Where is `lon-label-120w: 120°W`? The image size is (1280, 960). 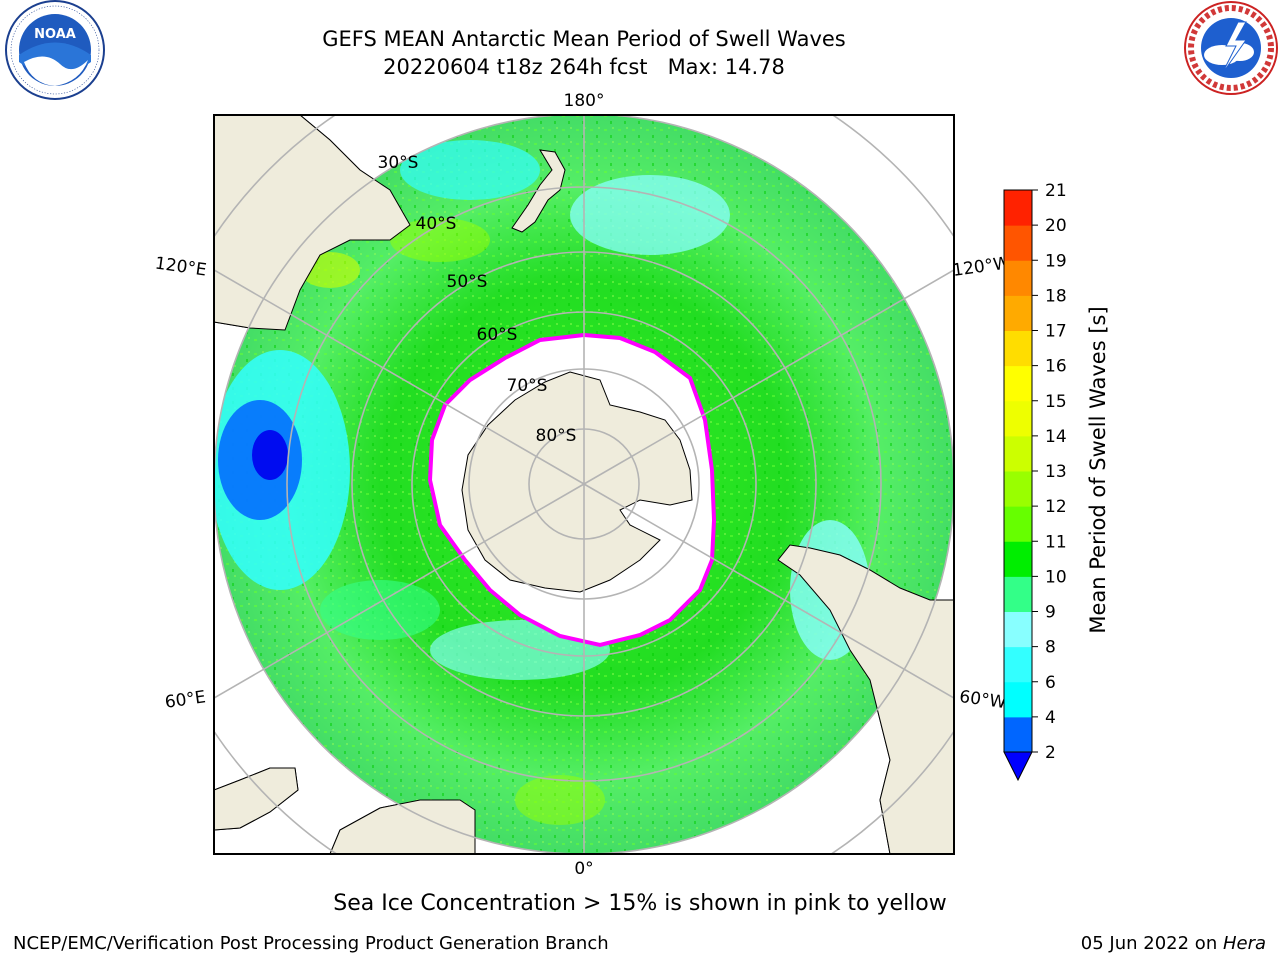 lon-label-120w: 120°W is located at coordinates (981, 267).